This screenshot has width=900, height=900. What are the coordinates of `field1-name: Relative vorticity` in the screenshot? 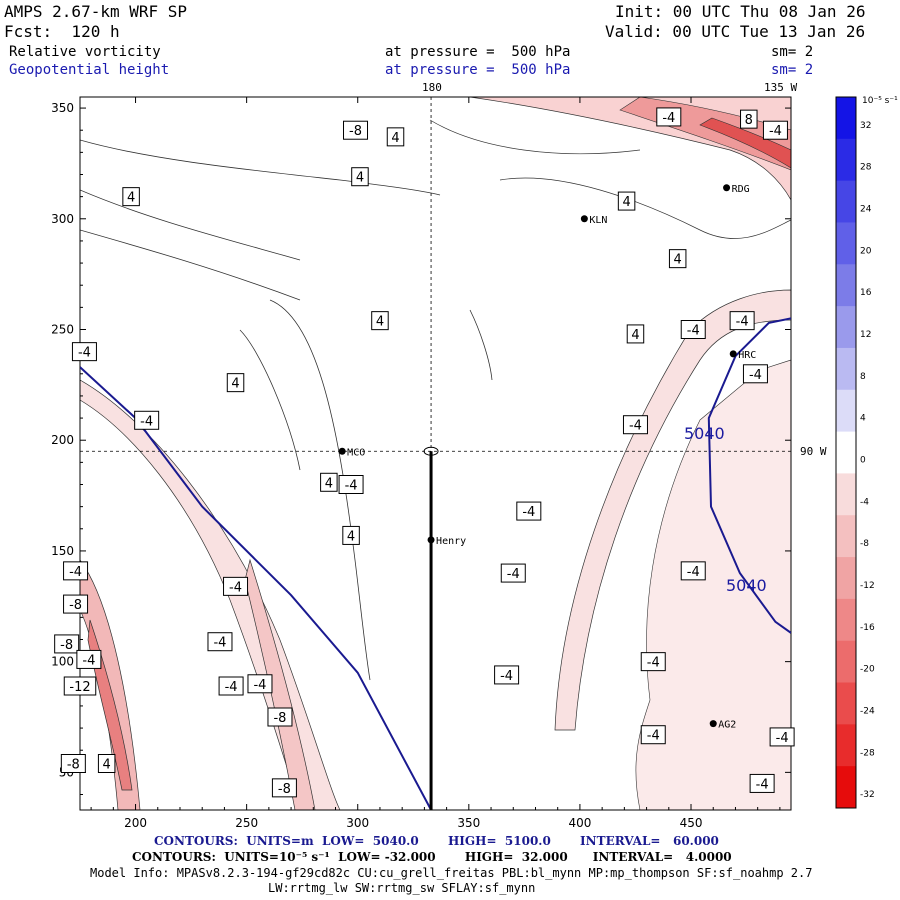 It's located at (85, 52).